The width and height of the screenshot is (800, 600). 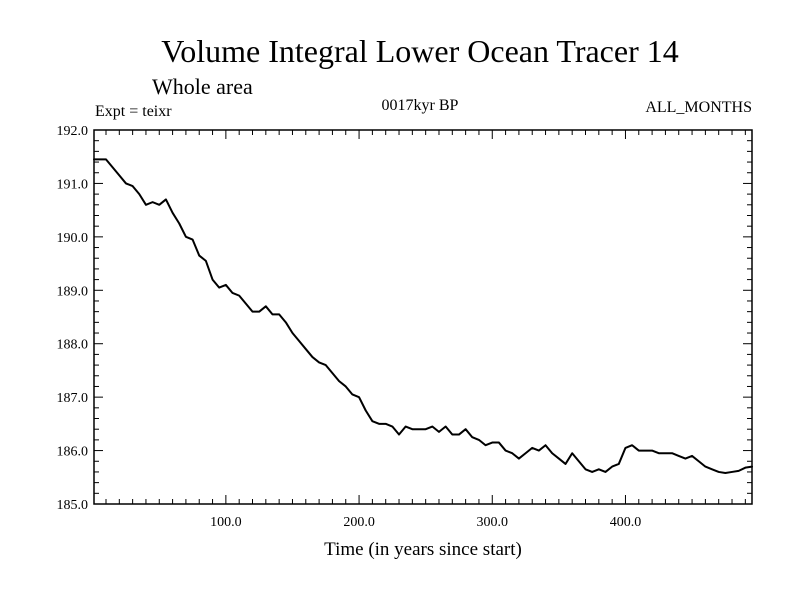 I want to click on chart-title: Volume Integral Lower Ocean Tracer 14, so click(x=419, y=51).